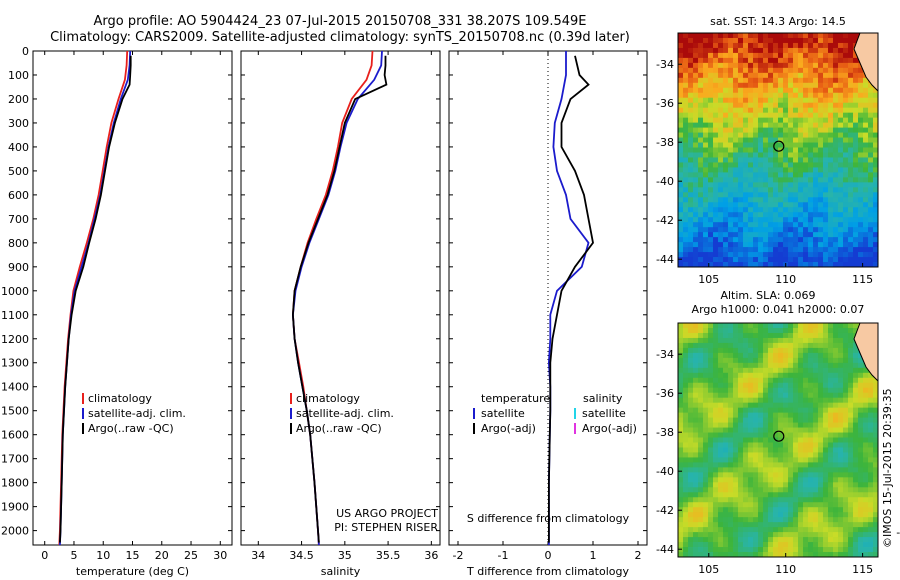 The width and height of the screenshot is (900, 580). What do you see at coordinates (18, 171) in the screenshot?
I see `depth-tick-label: 500` at bounding box center [18, 171].